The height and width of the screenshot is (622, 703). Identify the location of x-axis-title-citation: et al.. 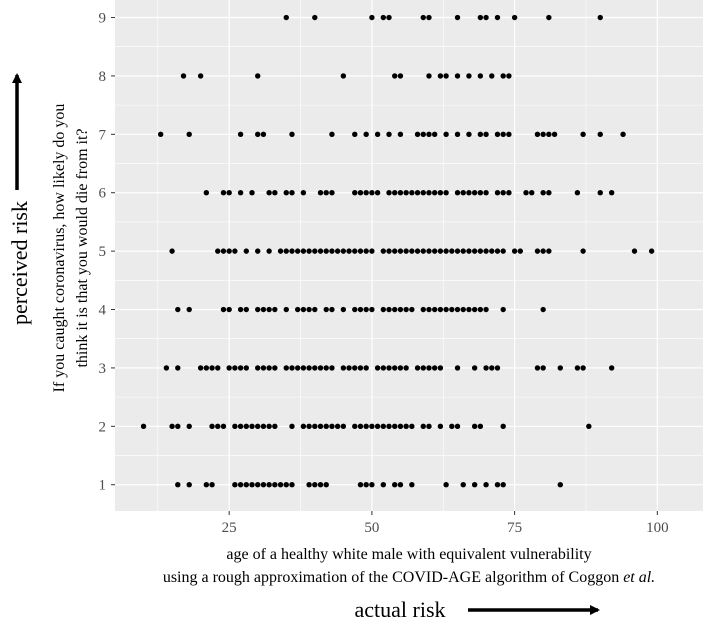
(639, 577).